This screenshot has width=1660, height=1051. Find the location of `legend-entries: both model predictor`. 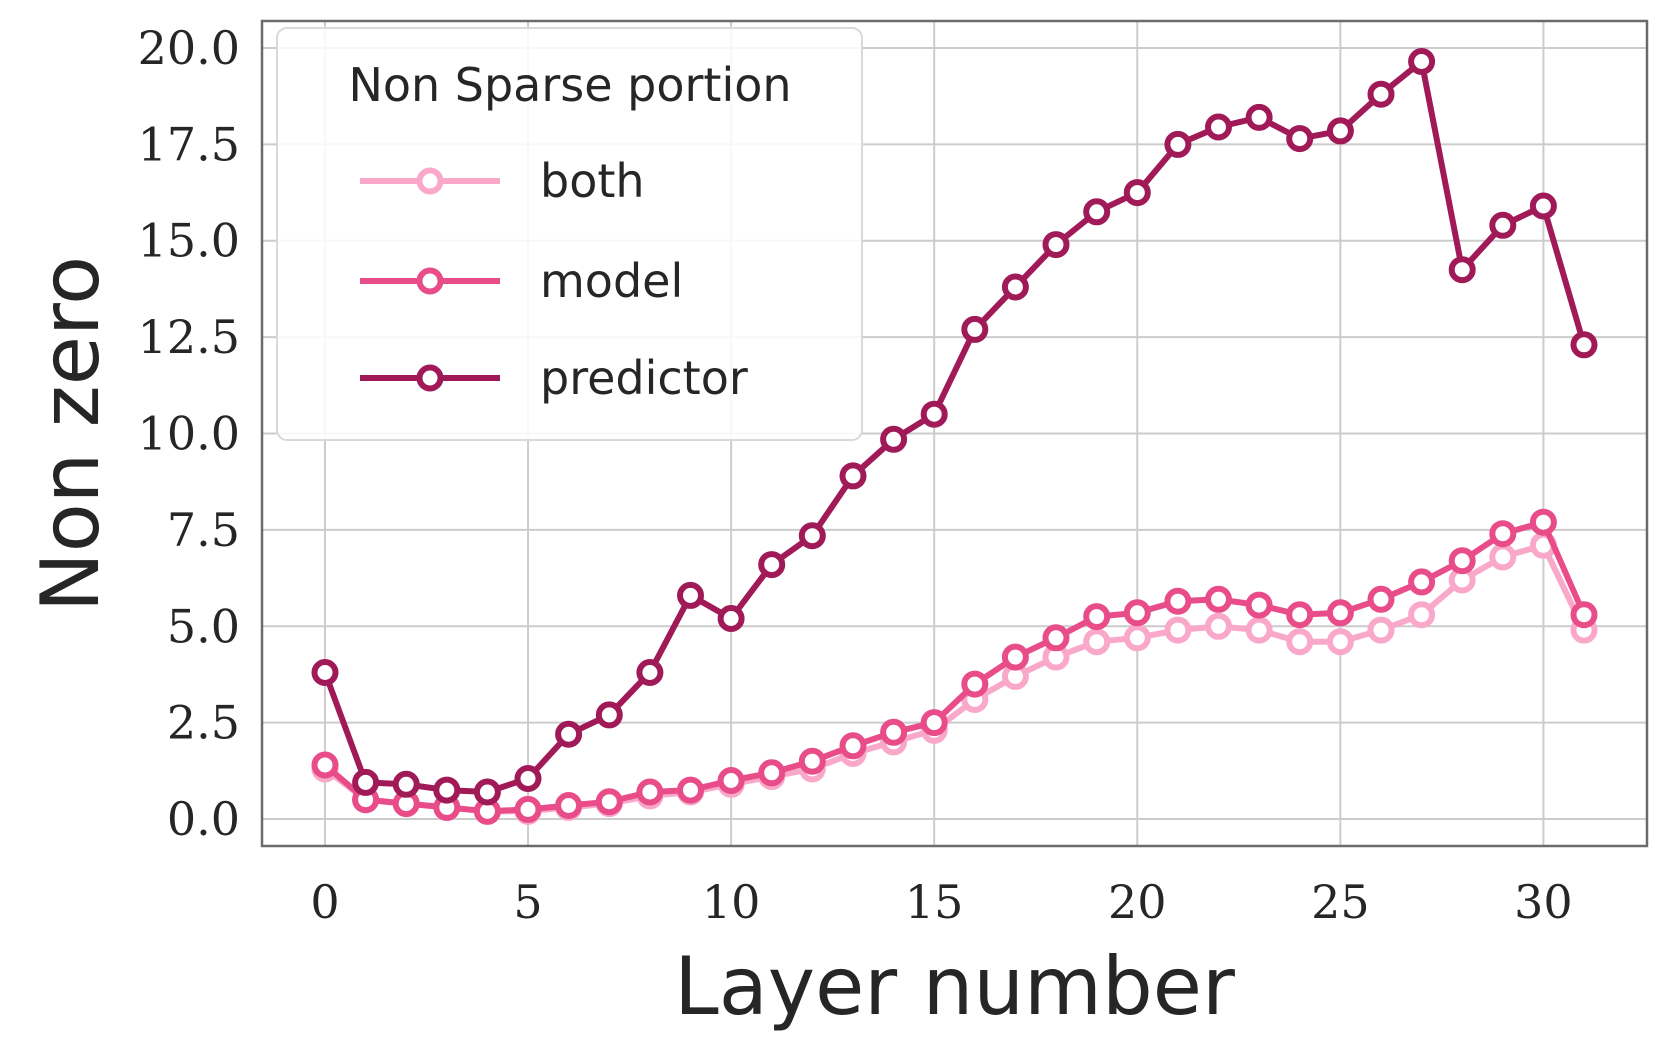

legend-entries: both model predictor is located at coordinates (554, 279).